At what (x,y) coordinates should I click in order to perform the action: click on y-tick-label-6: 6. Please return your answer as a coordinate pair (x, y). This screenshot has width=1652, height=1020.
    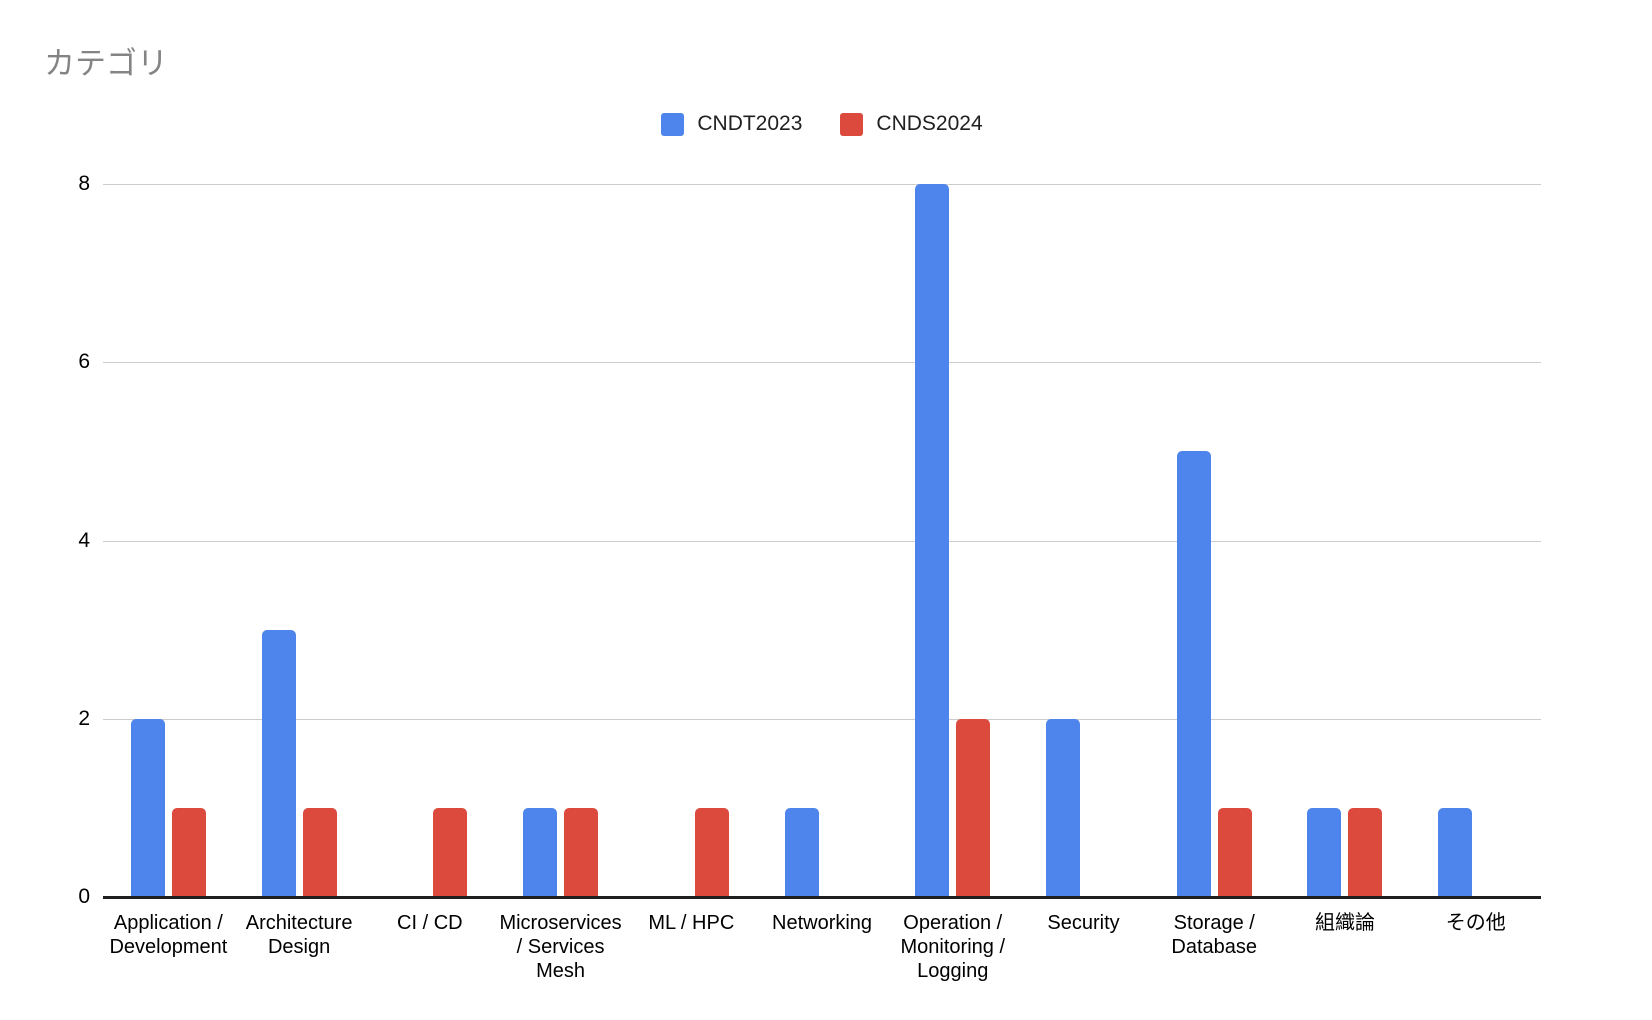
    Looking at the image, I should click on (84, 362).